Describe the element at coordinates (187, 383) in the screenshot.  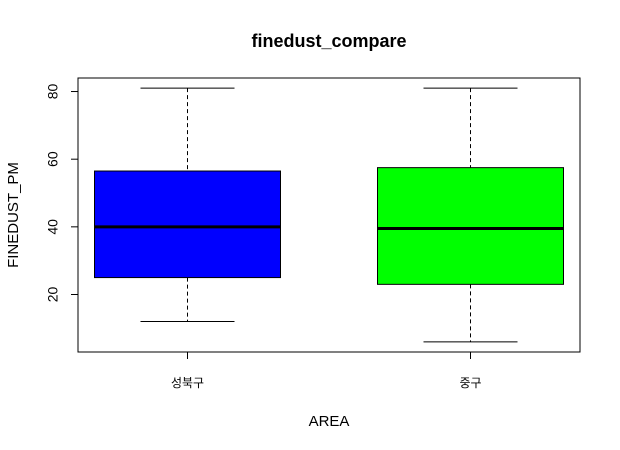
I see `x-tick-label: 성북구` at that location.